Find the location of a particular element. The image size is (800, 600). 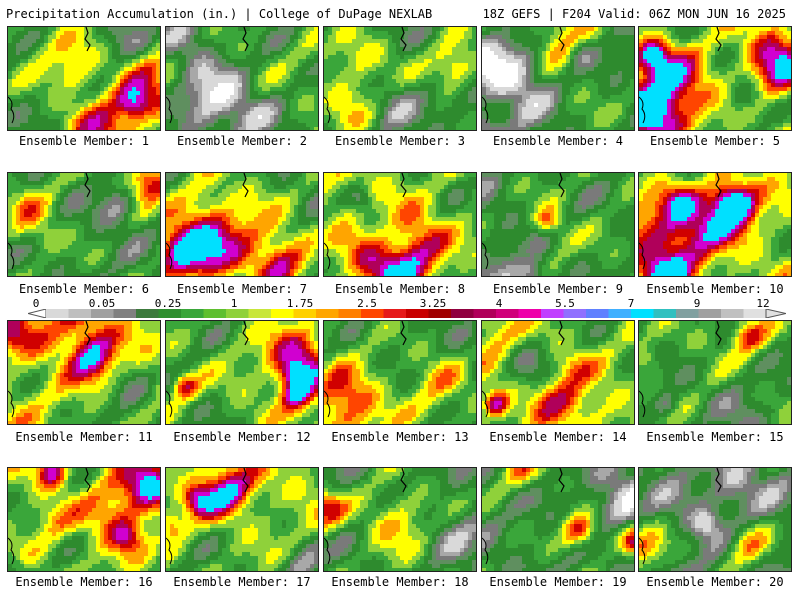

ensemble-member-label: Ensemble Member: 10 is located at coordinates (715, 289).